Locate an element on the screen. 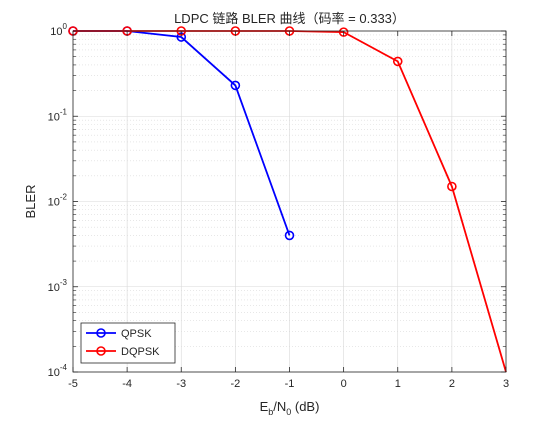  x-tick-label: 0 is located at coordinates (344, 384).